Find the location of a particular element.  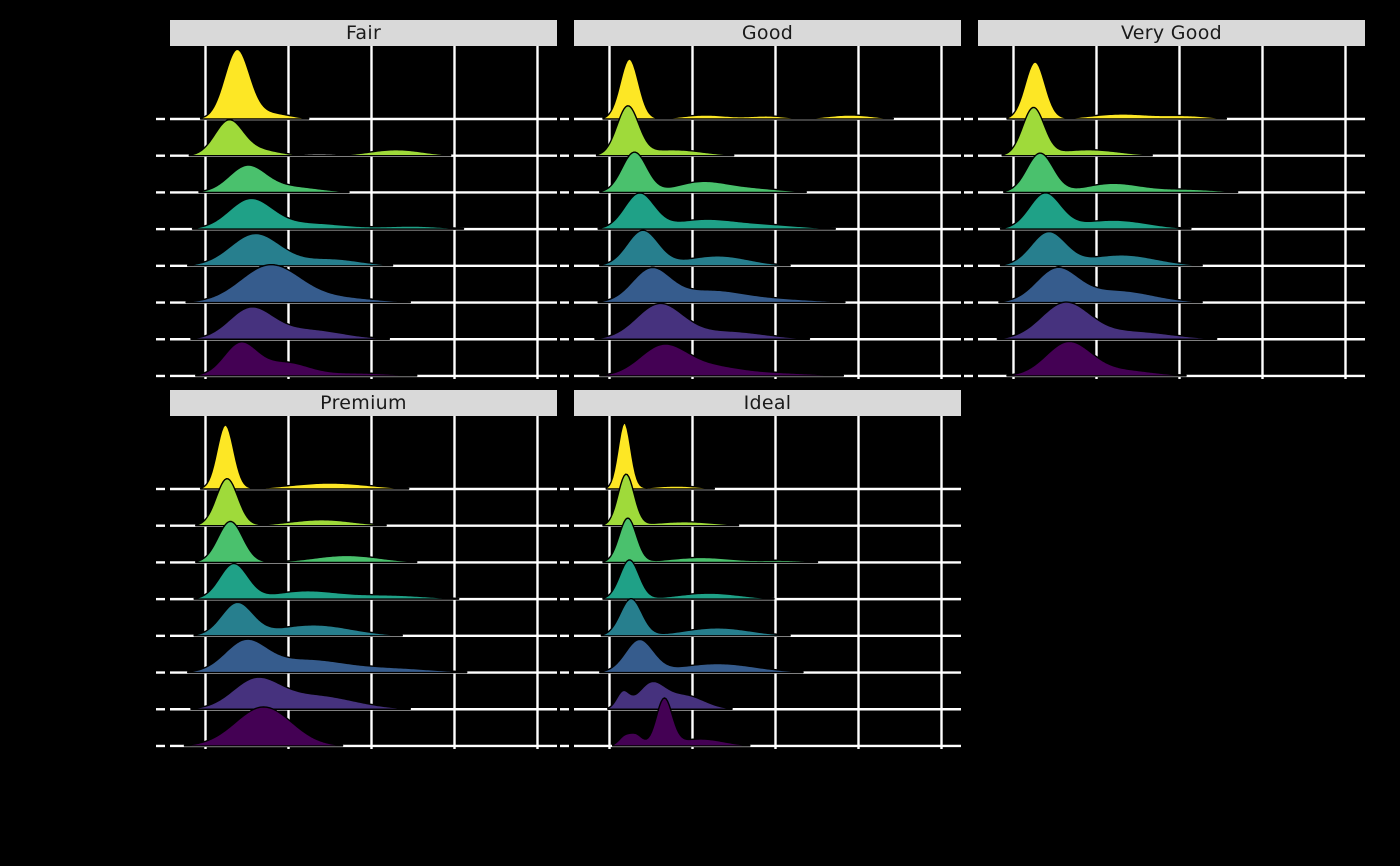

facet-panel-fair: Fair is located at coordinates (356, 199).